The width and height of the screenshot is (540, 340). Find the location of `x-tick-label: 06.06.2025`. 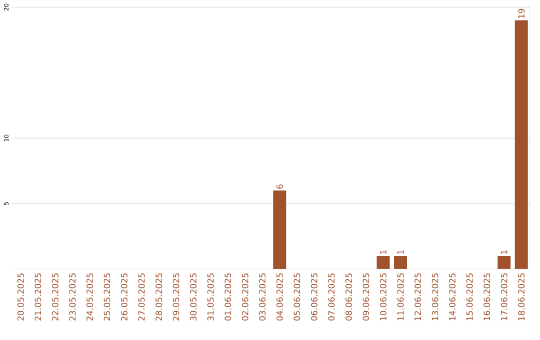

x-tick-label: 06.06.2025 is located at coordinates (314, 297).